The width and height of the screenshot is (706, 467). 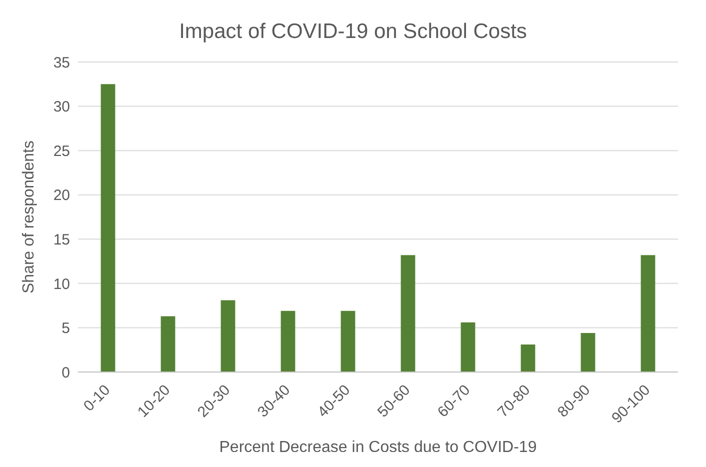 I want to click on y-tick-label: 10, so click(x=61, y=284).